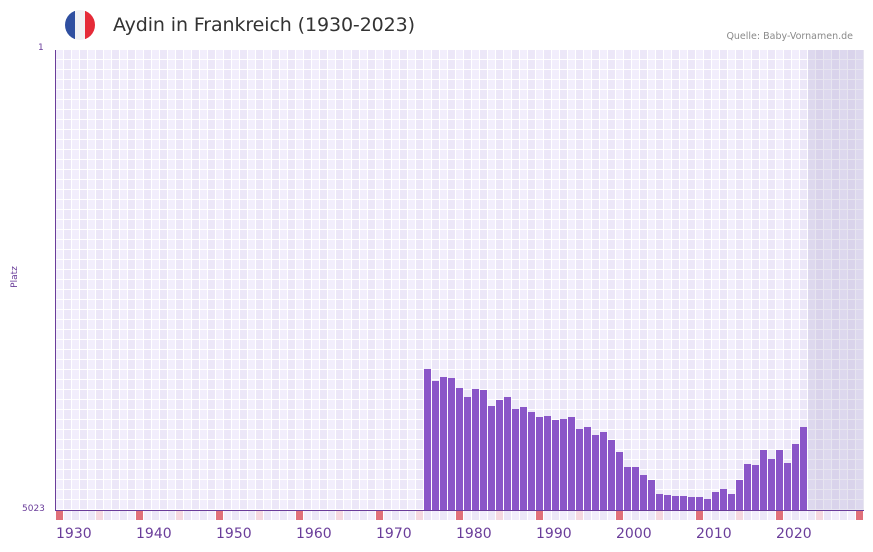 The height and width of the screenshot is (552, 873). Describe the element at coordinates (635, 488) in the screenshot. I see `bar-2002` at that location.